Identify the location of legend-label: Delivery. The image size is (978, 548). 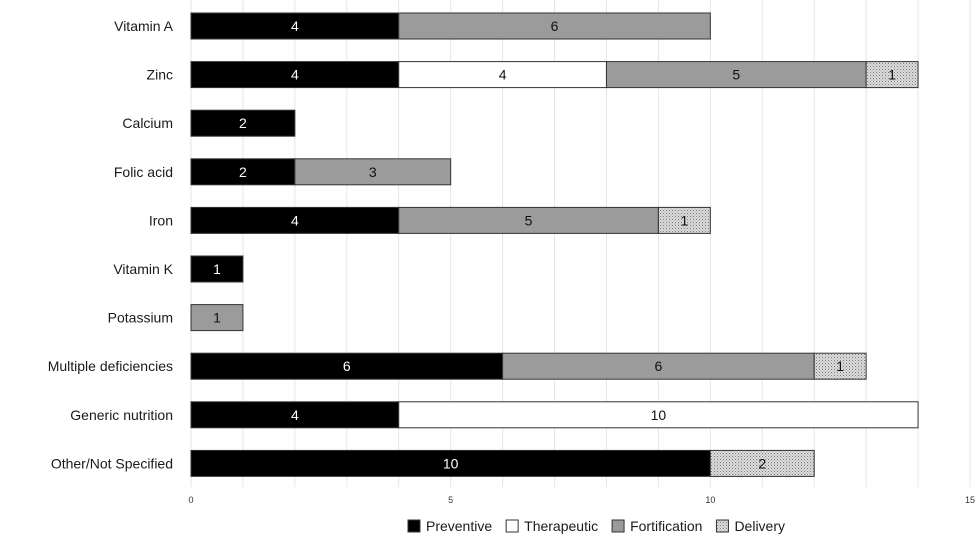
(759, 526).